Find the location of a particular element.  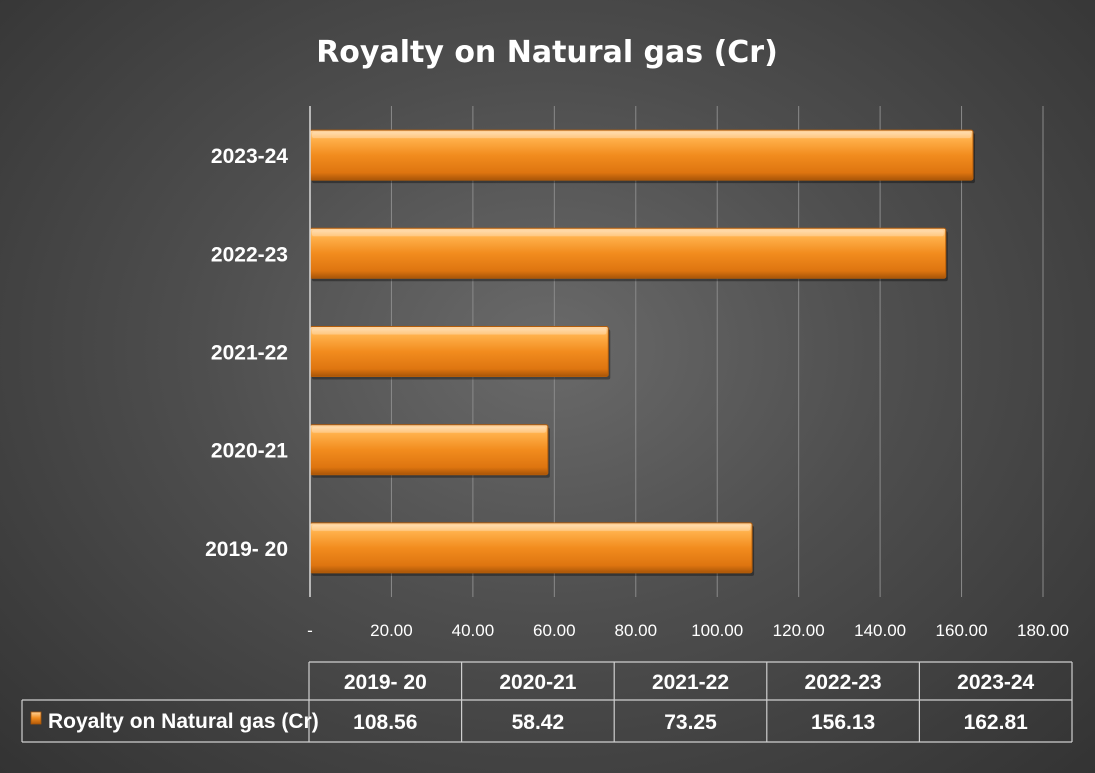

table-value-cell: 156.13 is located at coordinates (843, 722).